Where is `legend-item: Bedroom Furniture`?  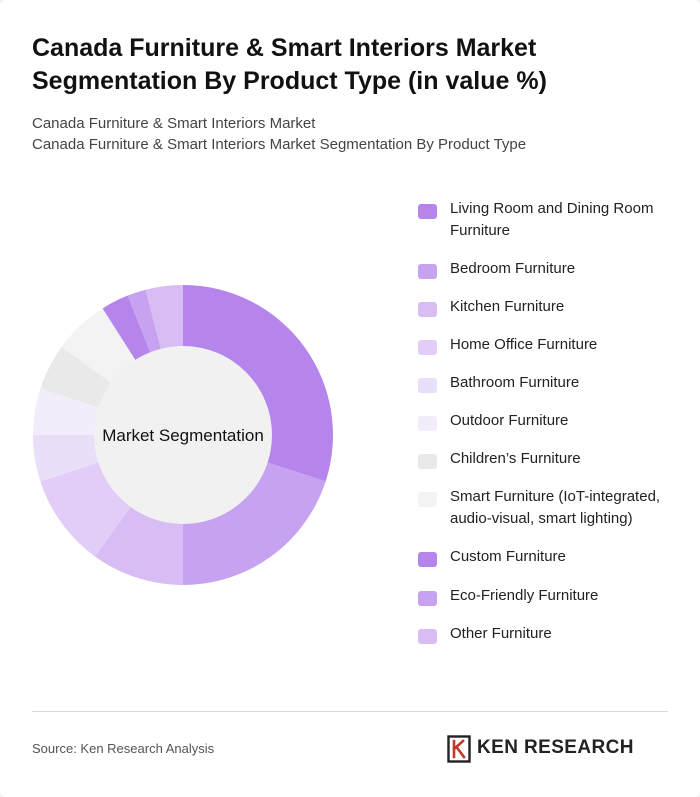 legend-item: Bedroom Furniture is located at coordinates (548, 269).